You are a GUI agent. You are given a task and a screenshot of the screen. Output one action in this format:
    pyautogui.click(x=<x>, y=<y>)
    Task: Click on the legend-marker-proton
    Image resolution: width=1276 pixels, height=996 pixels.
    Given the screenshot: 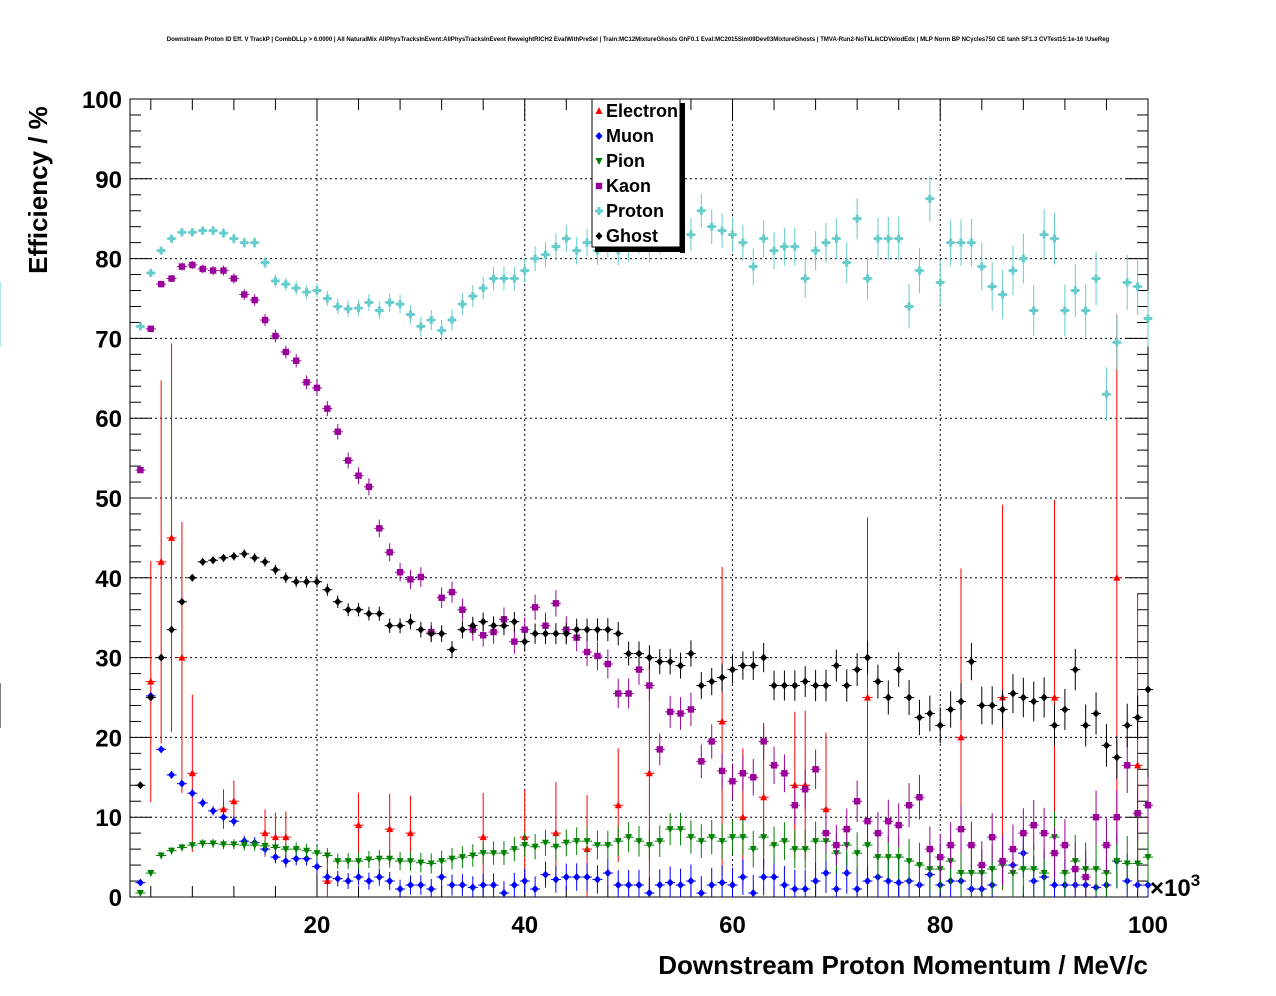 What is the action you would take?
    pyautogui.click(x=599, y=211)
    